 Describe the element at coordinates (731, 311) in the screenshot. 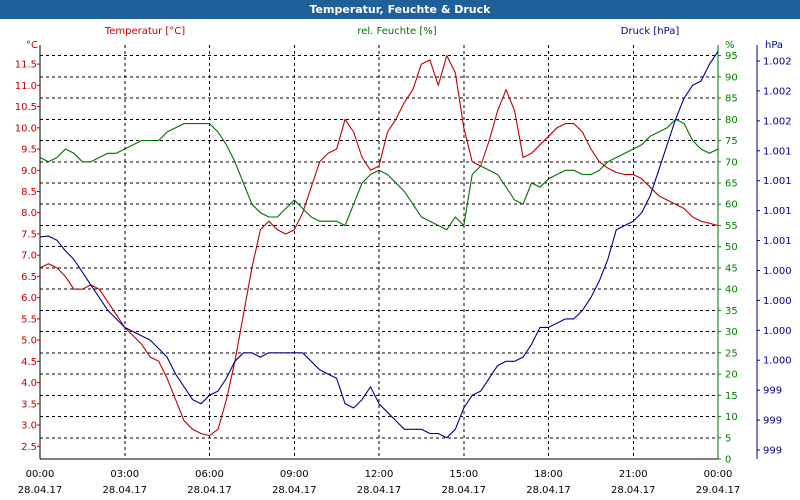

I see `humidity-tick-label: 35` at that location.